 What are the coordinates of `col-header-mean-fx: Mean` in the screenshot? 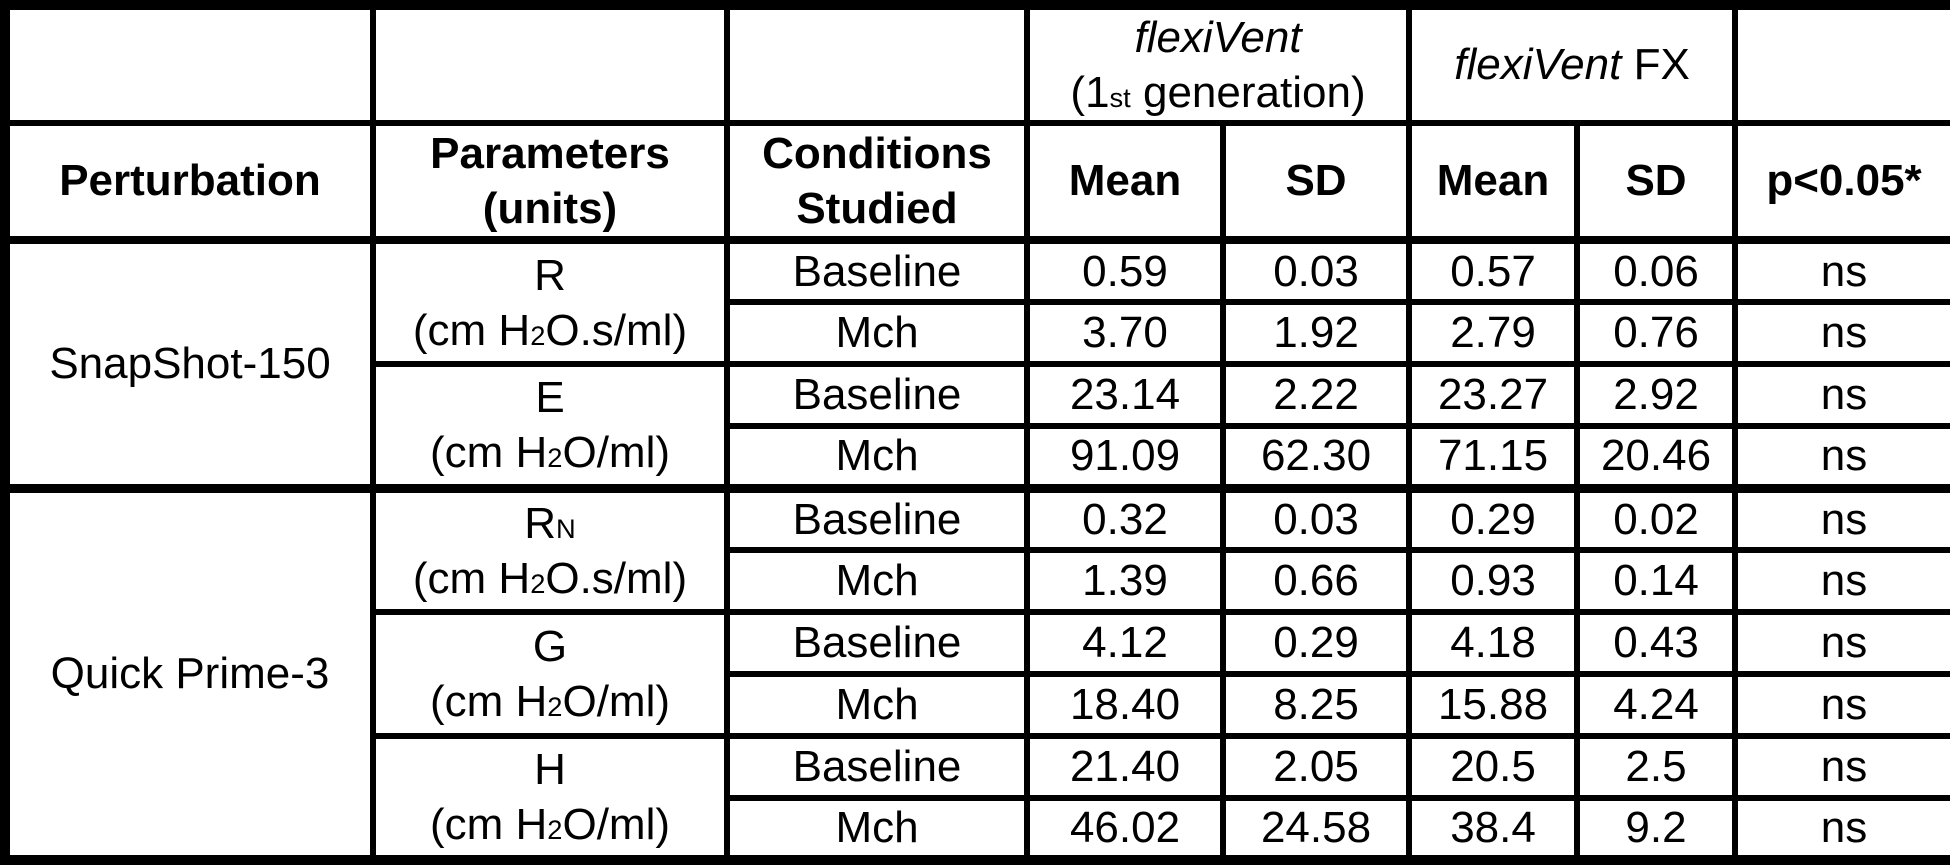 It's located at (1493, 182).